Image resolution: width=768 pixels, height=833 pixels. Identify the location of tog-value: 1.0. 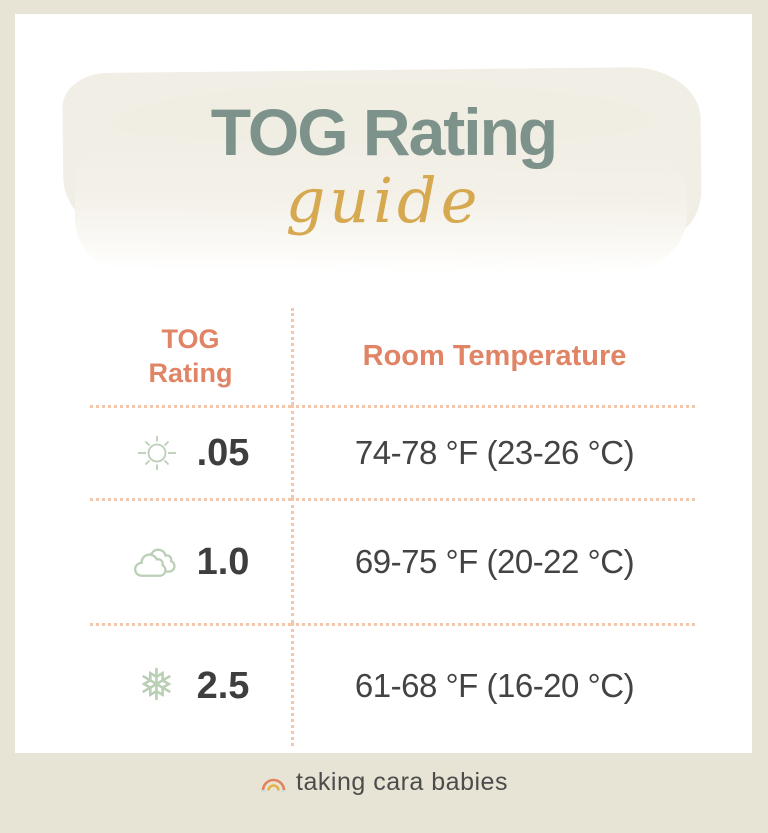
(223, 561).